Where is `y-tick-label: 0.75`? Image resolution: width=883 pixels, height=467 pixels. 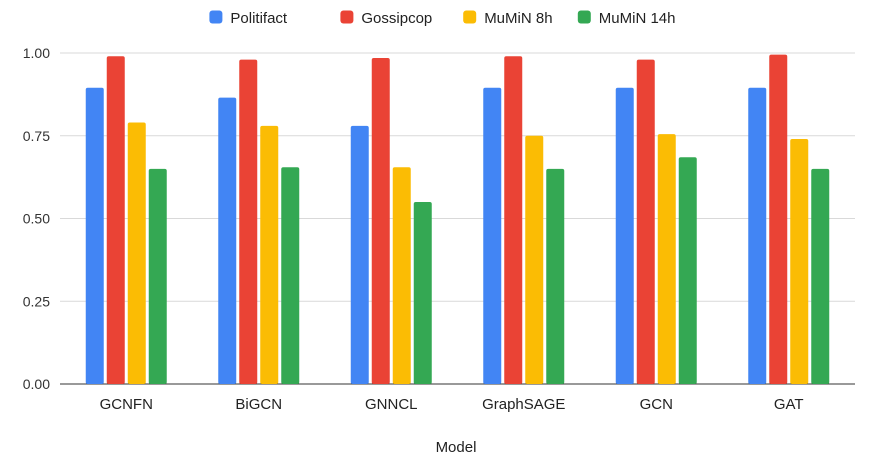 y-tick-label: 0.75 is located at coordinates (36, 136).